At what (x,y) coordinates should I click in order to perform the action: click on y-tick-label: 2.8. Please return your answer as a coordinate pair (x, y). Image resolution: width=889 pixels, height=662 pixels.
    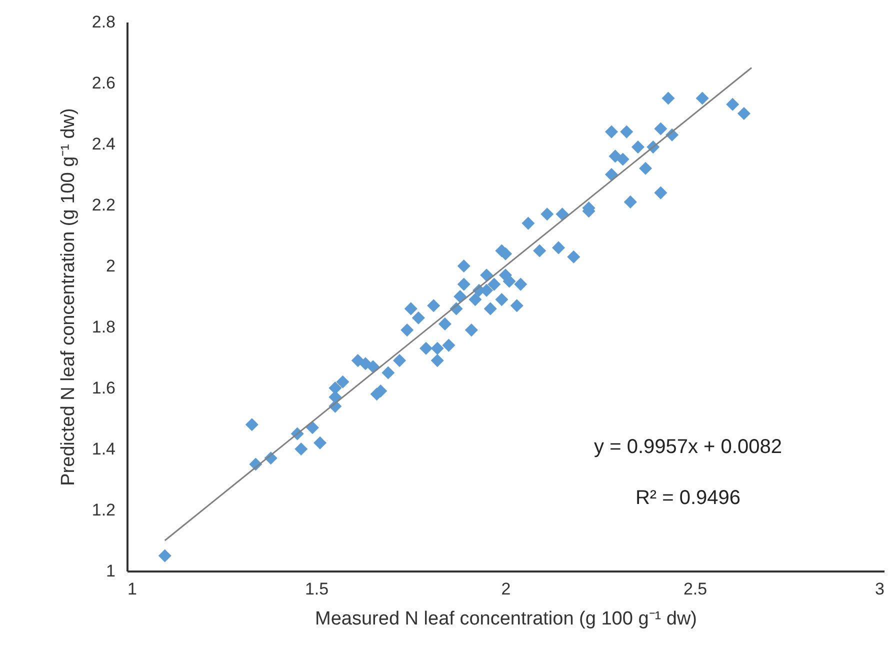
    Looking at the image, I should click on (104, 22).